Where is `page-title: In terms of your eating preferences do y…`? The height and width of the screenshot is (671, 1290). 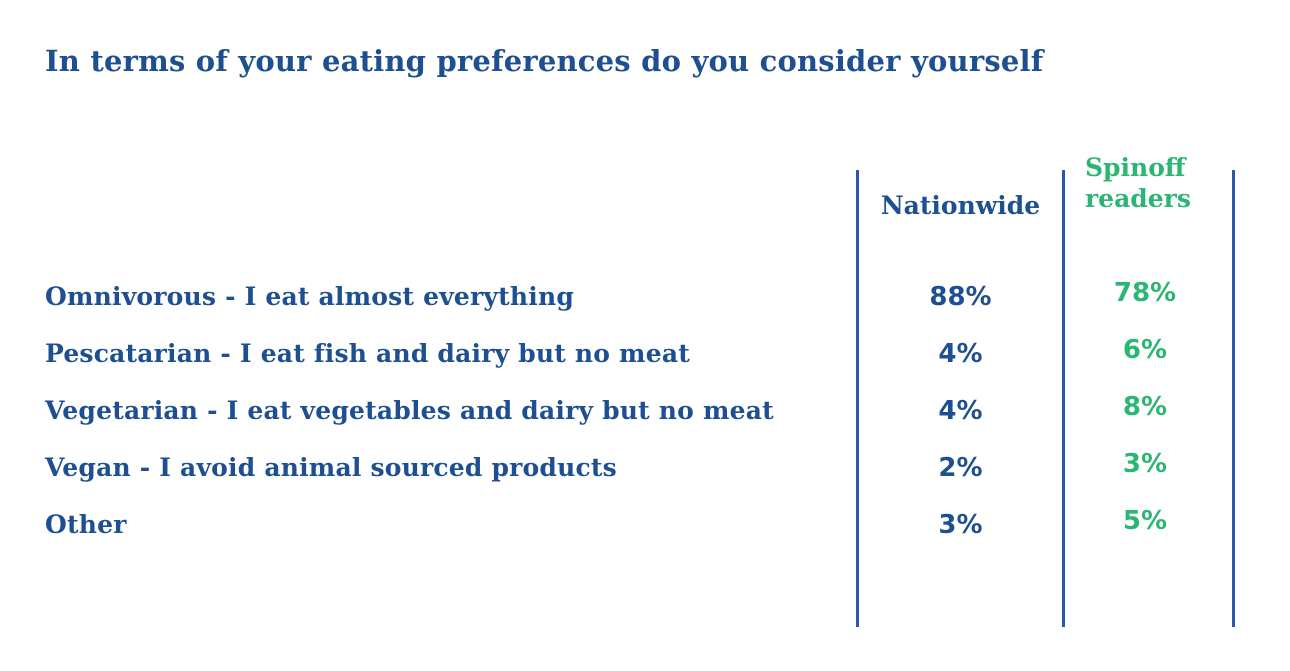 page-title: In terms of your eating preferences do y… is located at coordinates (544, 61).